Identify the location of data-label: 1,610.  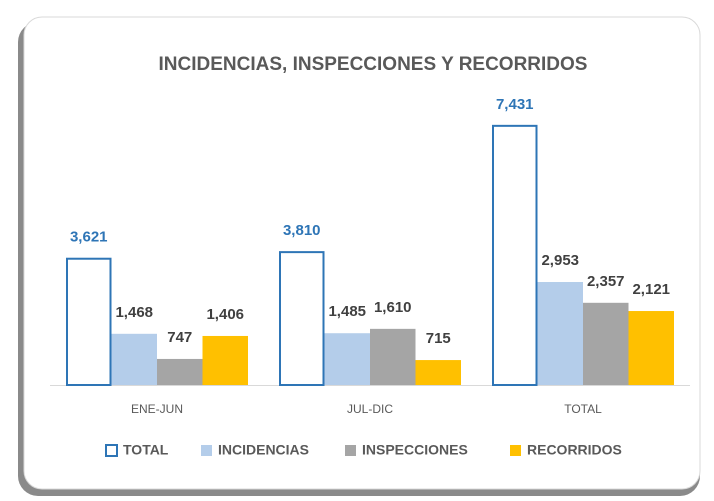
(393, 307).